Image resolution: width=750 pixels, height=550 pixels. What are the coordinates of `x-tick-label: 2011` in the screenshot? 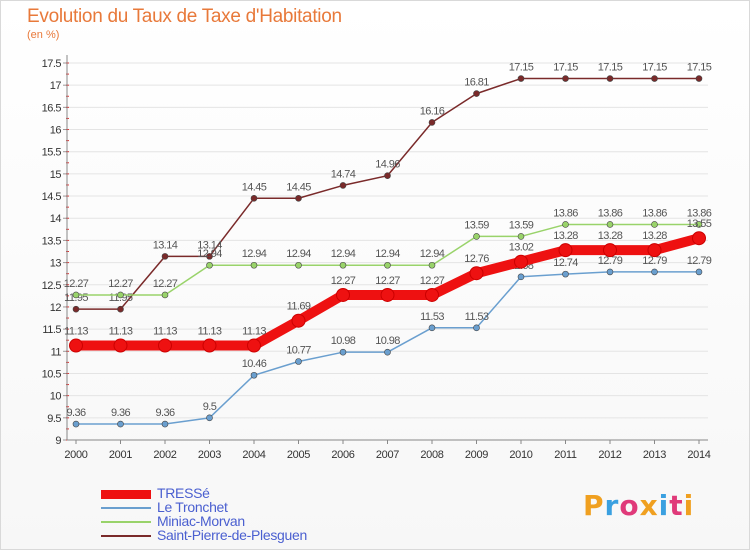 It's located at (565, 455).